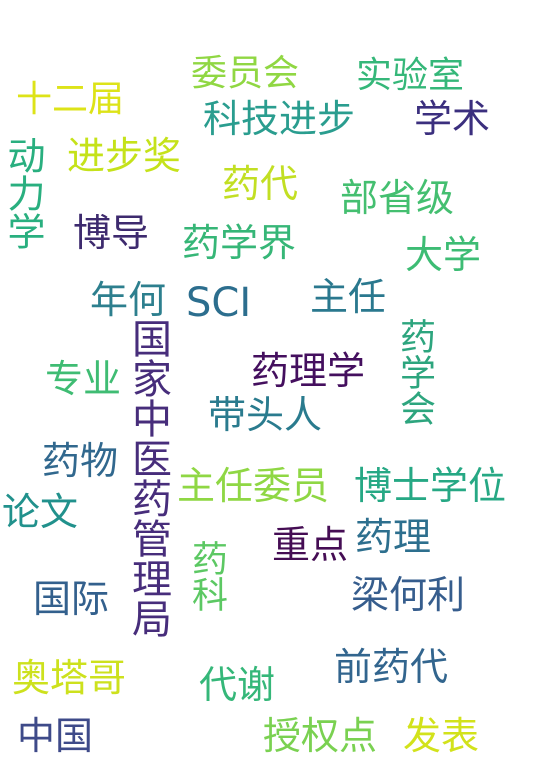  What do you see at coordinates (148, 478) in the screenshot?
I see `word-guojiazhongyiyao: 国家中医药管理局` at bounding box center [148, 478].